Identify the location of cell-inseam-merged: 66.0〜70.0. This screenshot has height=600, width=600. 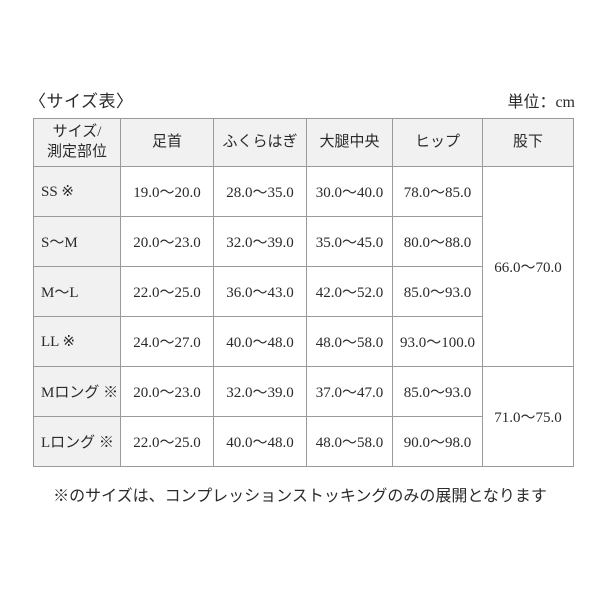
(528, 266).